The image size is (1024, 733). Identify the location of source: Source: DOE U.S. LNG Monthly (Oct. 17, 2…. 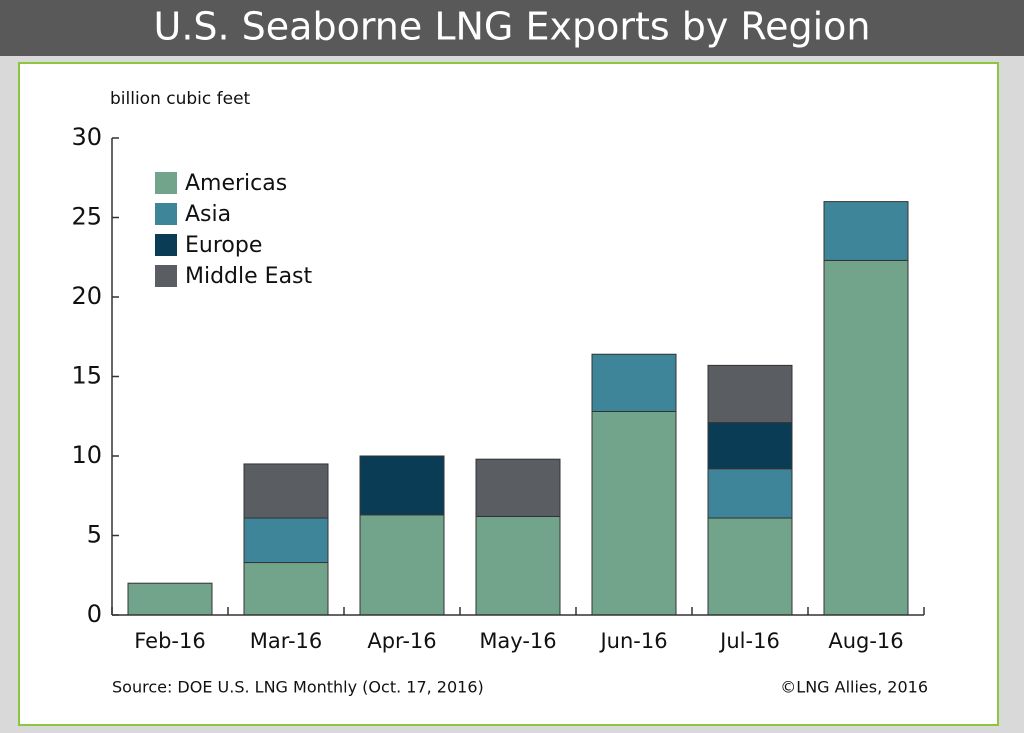
(298, 687).